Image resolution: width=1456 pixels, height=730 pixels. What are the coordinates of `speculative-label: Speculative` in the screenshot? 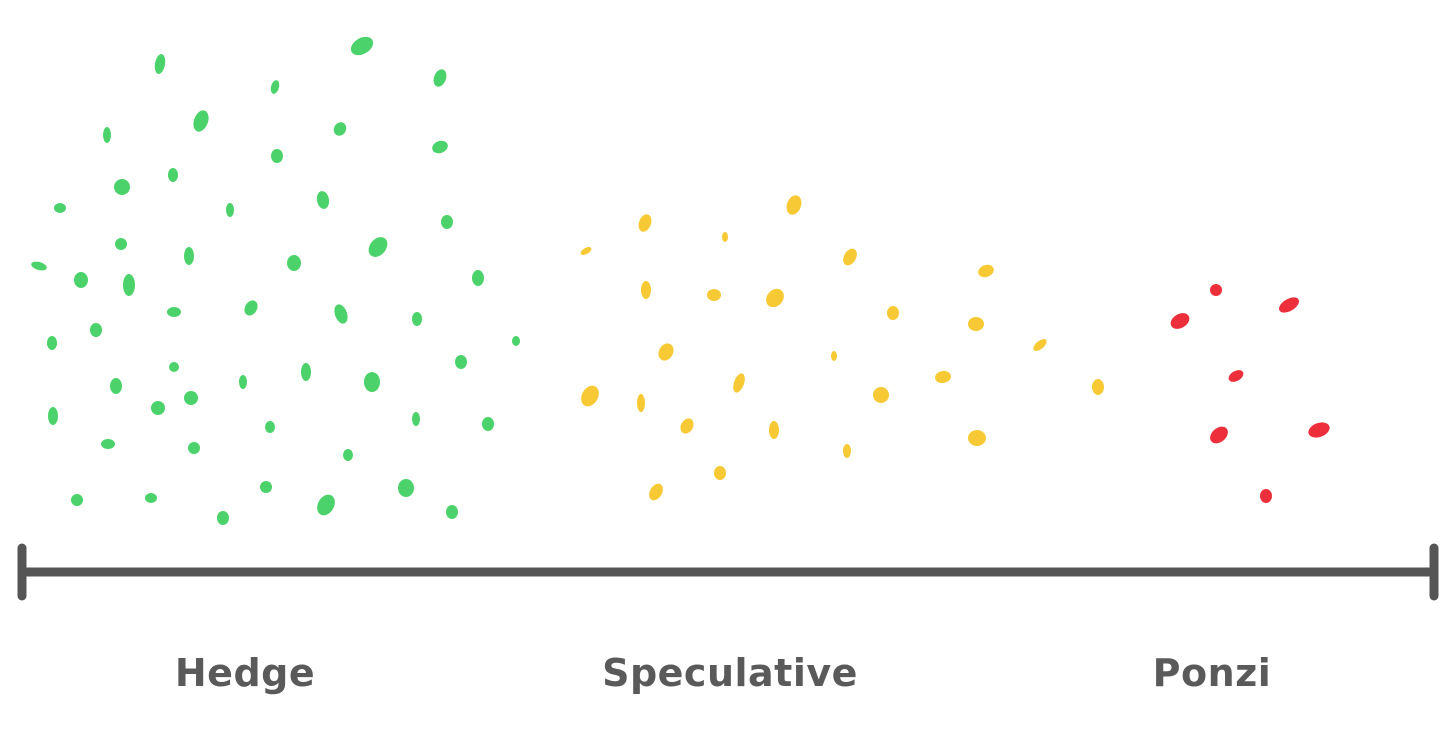 It's located at (730, 673).